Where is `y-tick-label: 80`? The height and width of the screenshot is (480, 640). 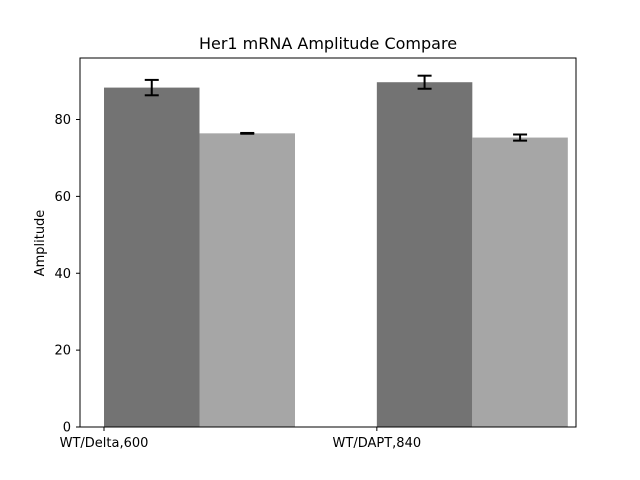
y-tick-label: 80 is located at coordinates (62, 120).